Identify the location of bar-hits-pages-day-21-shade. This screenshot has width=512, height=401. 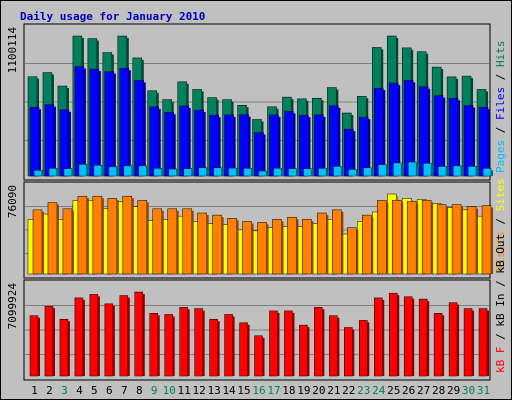
(342, 172).